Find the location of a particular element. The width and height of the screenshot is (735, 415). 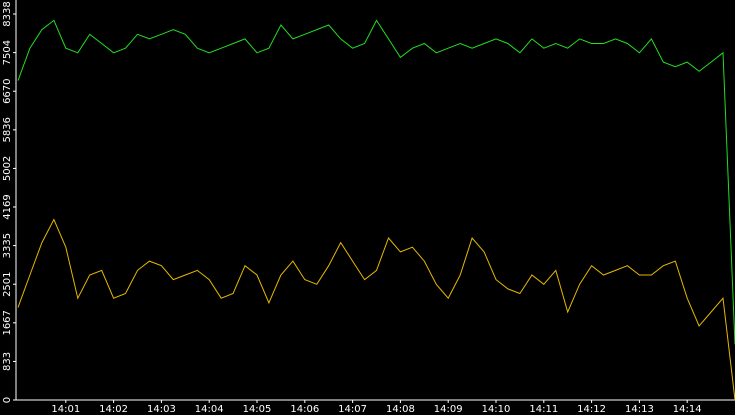

y-tick-label: 0 is located at coordinates (7, 400).